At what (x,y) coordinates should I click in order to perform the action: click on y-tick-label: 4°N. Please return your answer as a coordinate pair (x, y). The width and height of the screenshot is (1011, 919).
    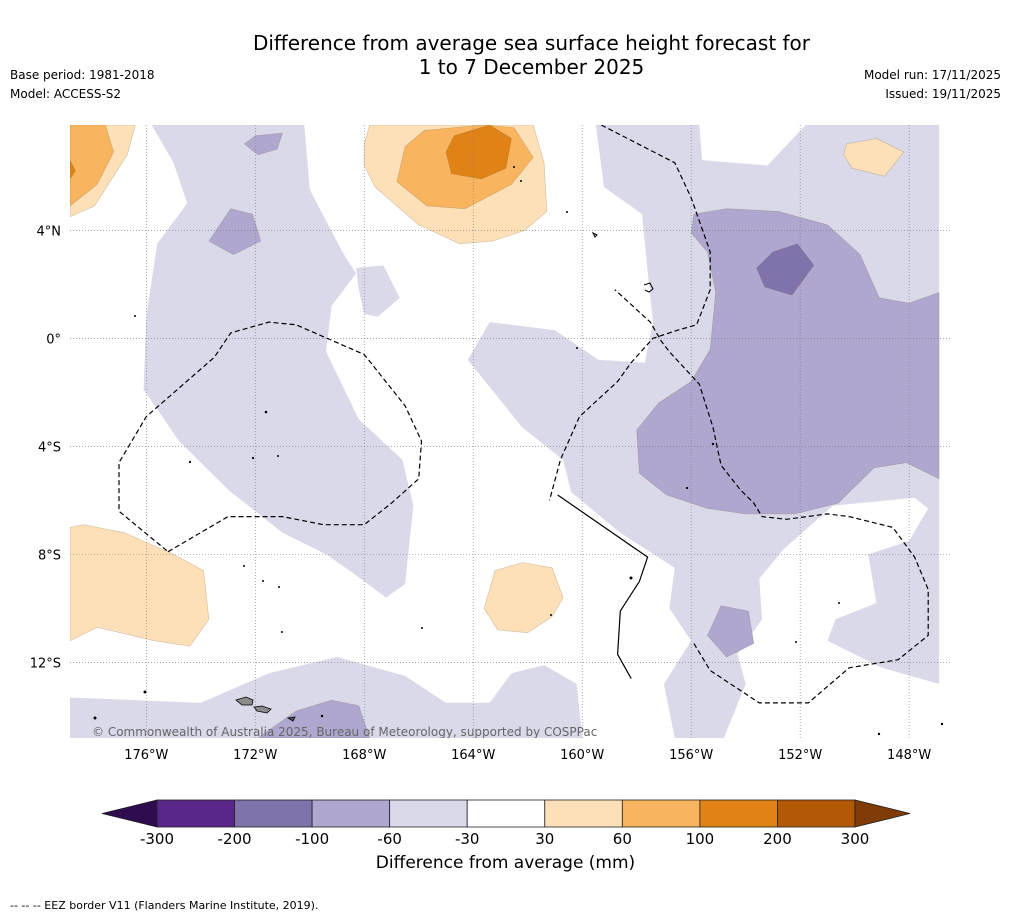
    Looking at the image, I should click on (49, 231).